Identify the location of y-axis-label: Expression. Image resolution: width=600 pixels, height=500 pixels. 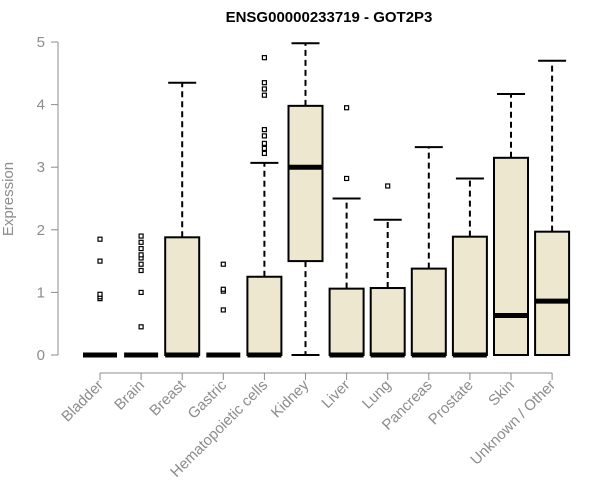
(8, 199).